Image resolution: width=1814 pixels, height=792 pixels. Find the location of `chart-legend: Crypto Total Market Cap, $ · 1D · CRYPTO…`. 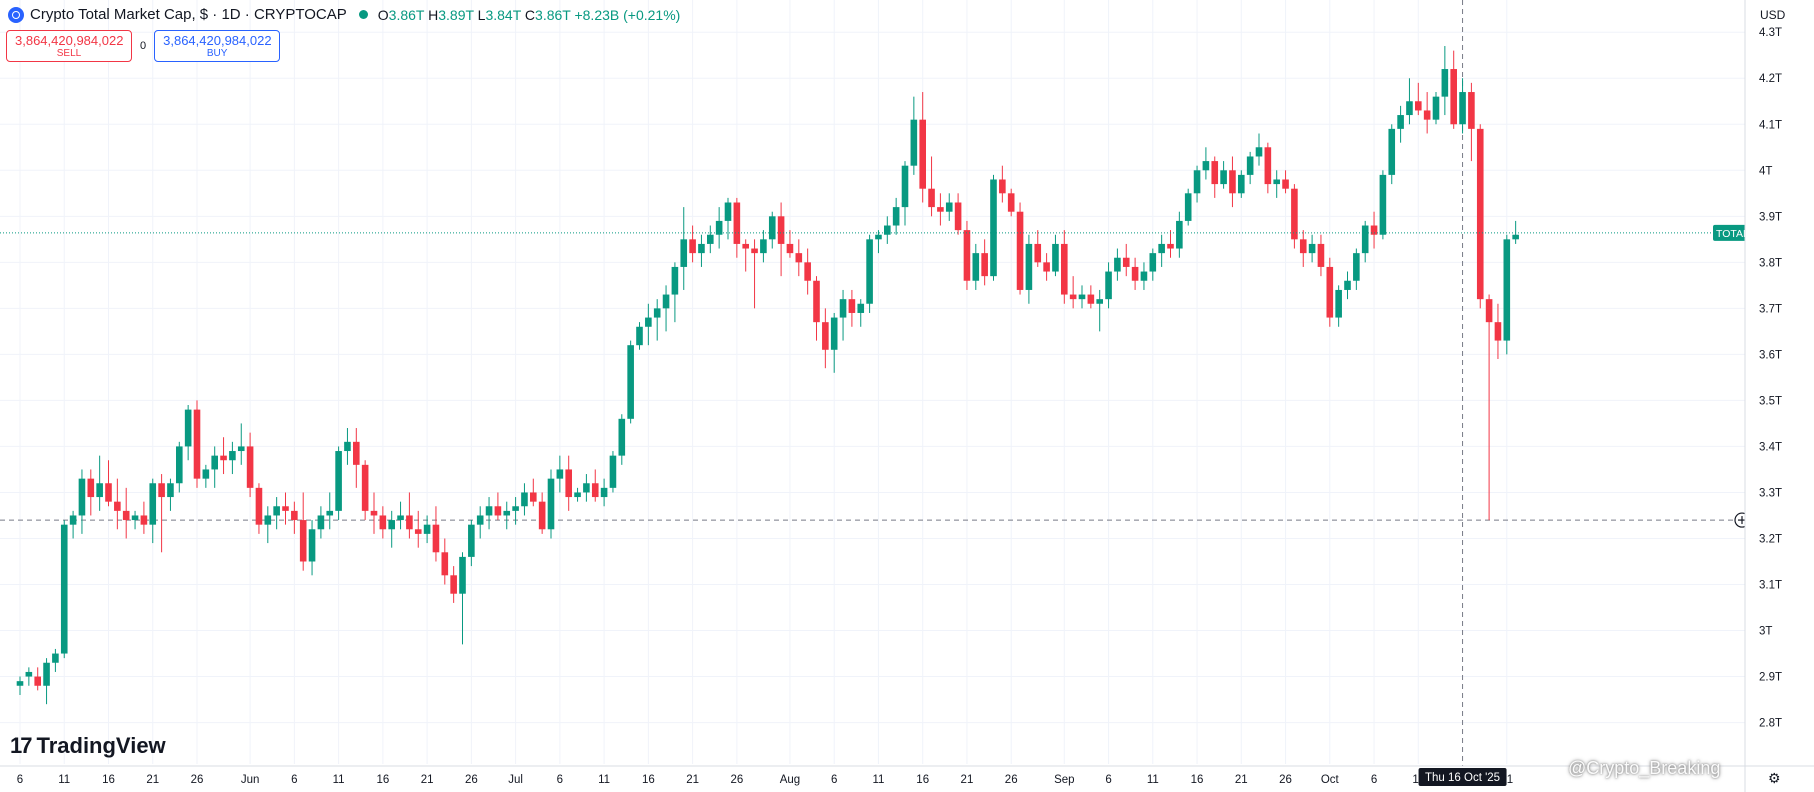

chart-legend: Crypto Total Market Cap, $ · 1D · CRYPTO… is located at coordinates (344, 14).